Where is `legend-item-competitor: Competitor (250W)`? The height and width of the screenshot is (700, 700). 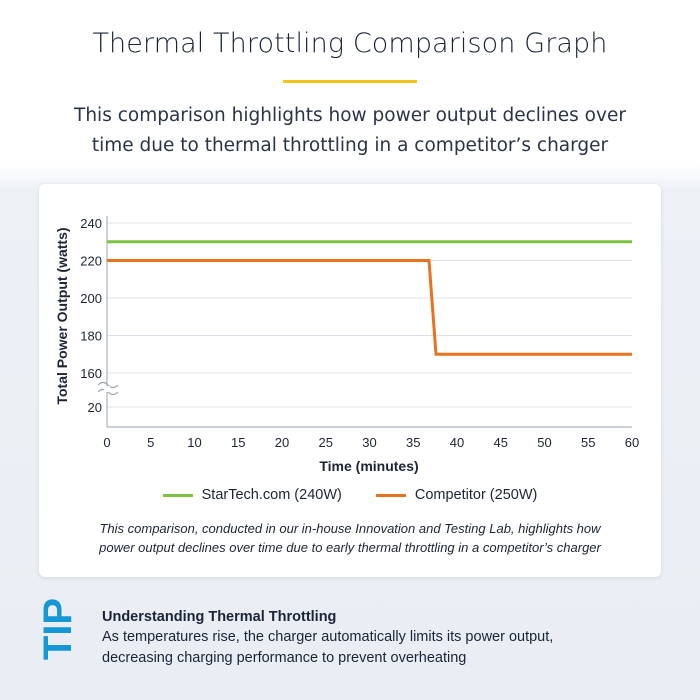
legend-item-competitor: Competitor (250W) is located at coordinates (456, 495).